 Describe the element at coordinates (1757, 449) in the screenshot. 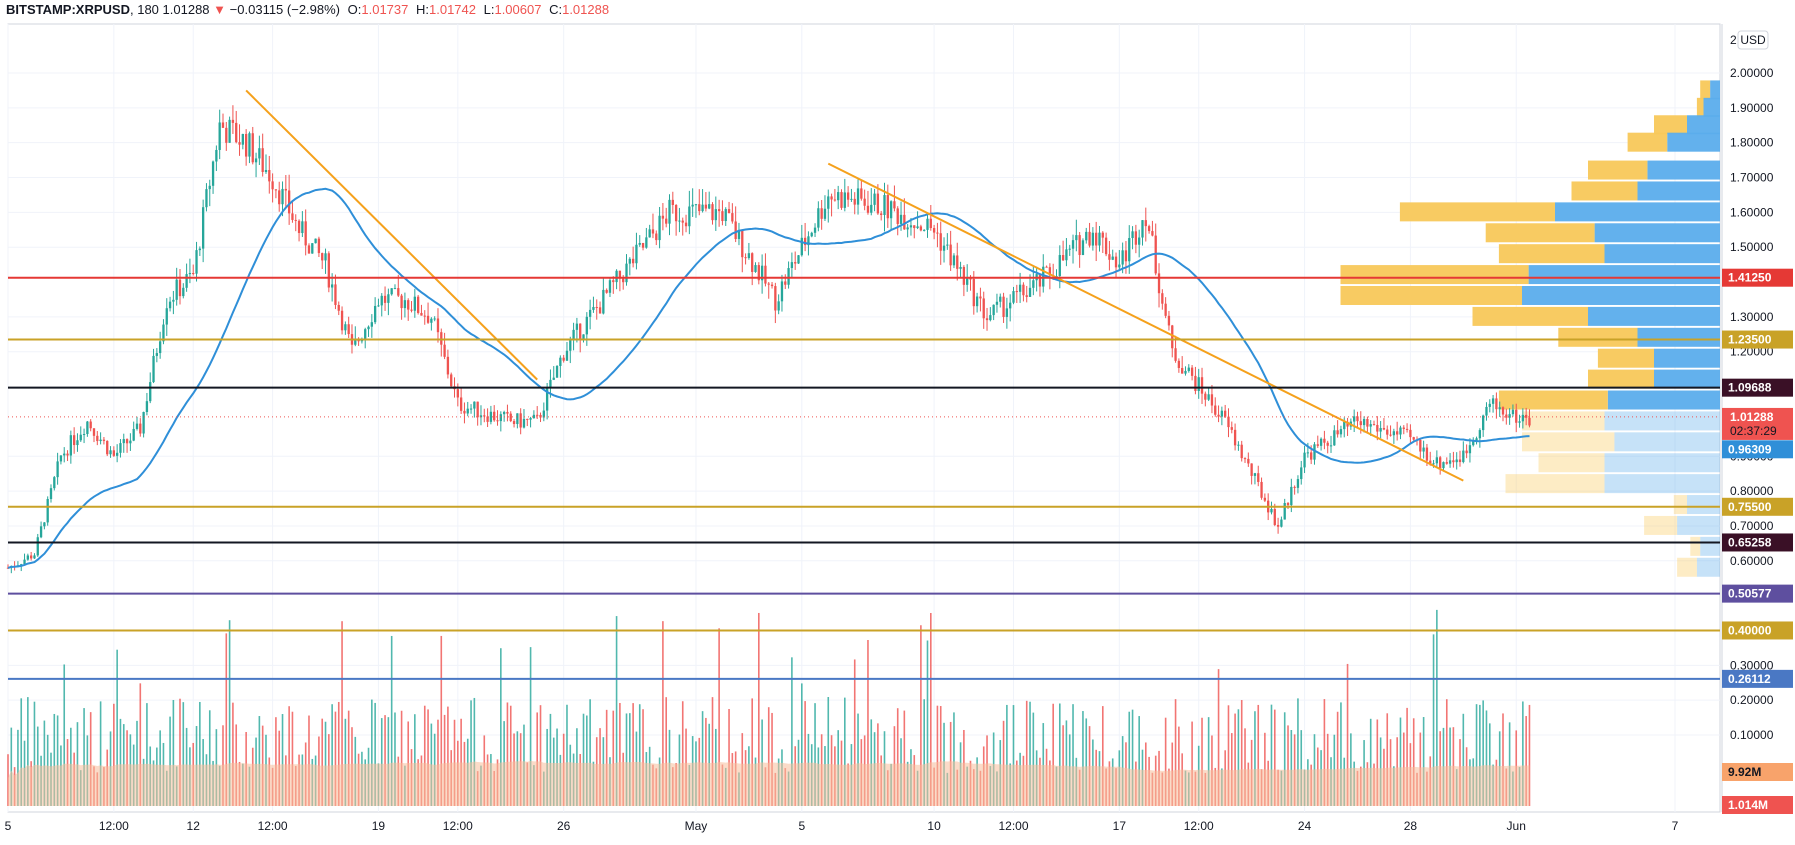

I see `ma-value-tag: 0.96309` at that location.